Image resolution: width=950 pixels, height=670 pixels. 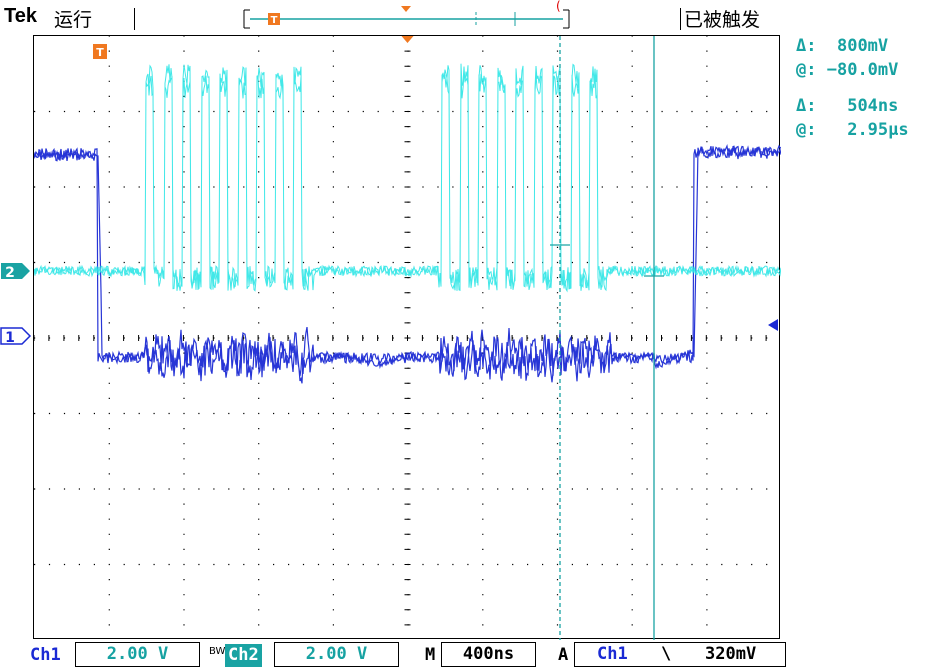 I want to click on trigger-mode-label: A, so click(x=563, y=655).